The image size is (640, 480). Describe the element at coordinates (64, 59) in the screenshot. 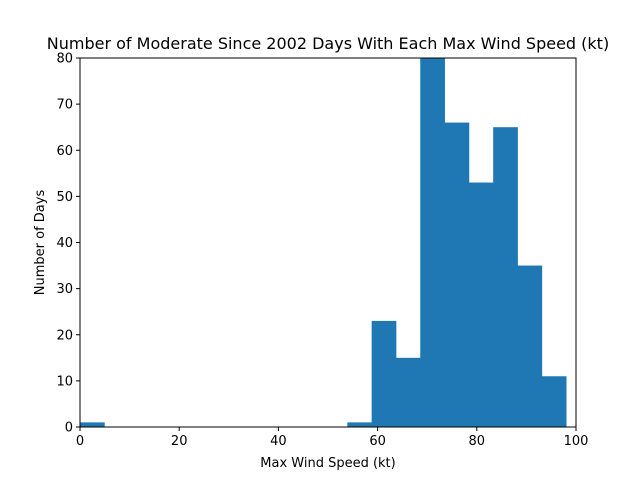

I see `y-tick-label: 80` at that location.